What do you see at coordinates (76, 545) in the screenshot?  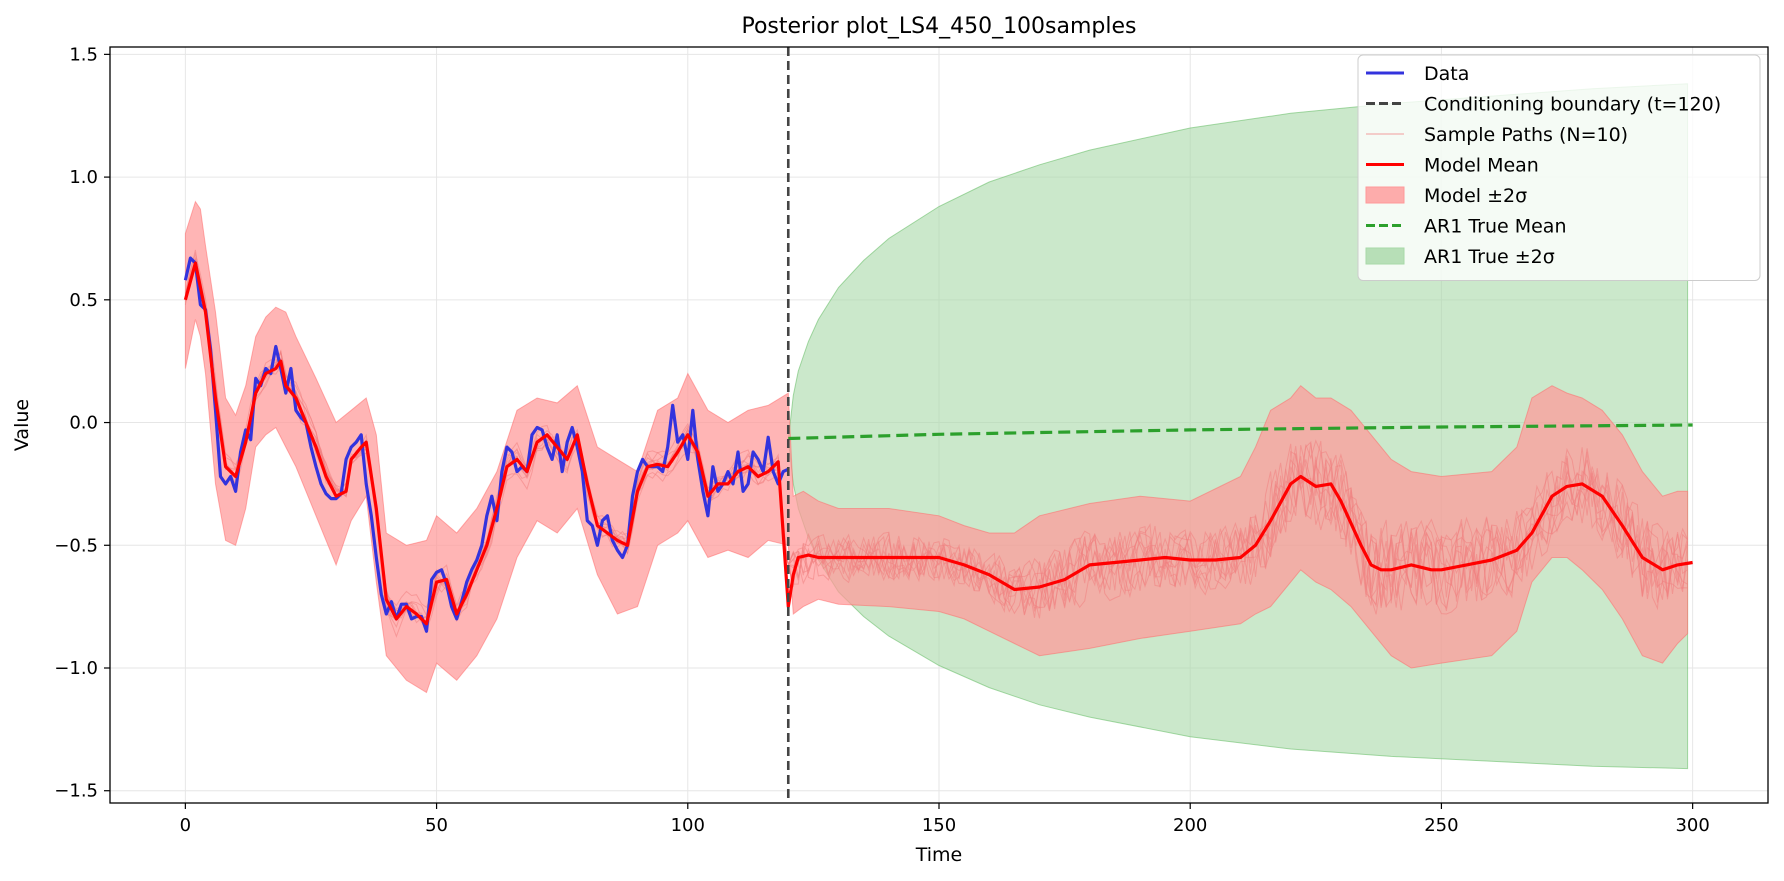 I see `y-tick-label: −0.5` at bounding box center [76, 545].